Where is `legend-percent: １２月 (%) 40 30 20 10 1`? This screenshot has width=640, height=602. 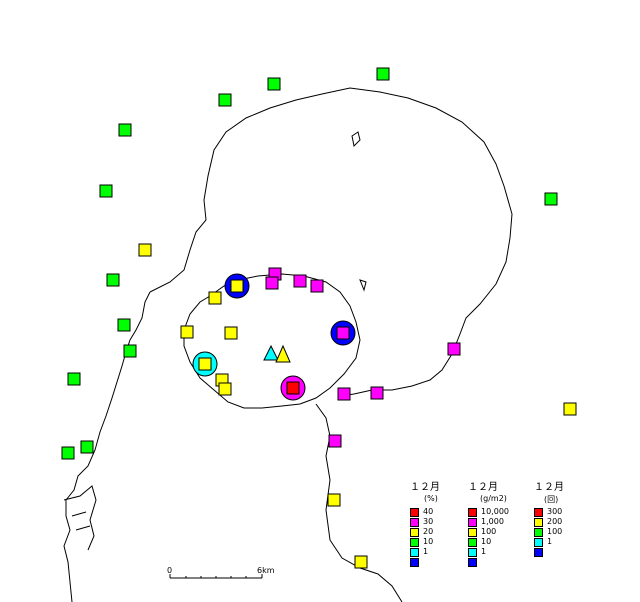 legend-percent: １２月 (%) 40 30 20 10 1 is located at coordinates (433, 523).